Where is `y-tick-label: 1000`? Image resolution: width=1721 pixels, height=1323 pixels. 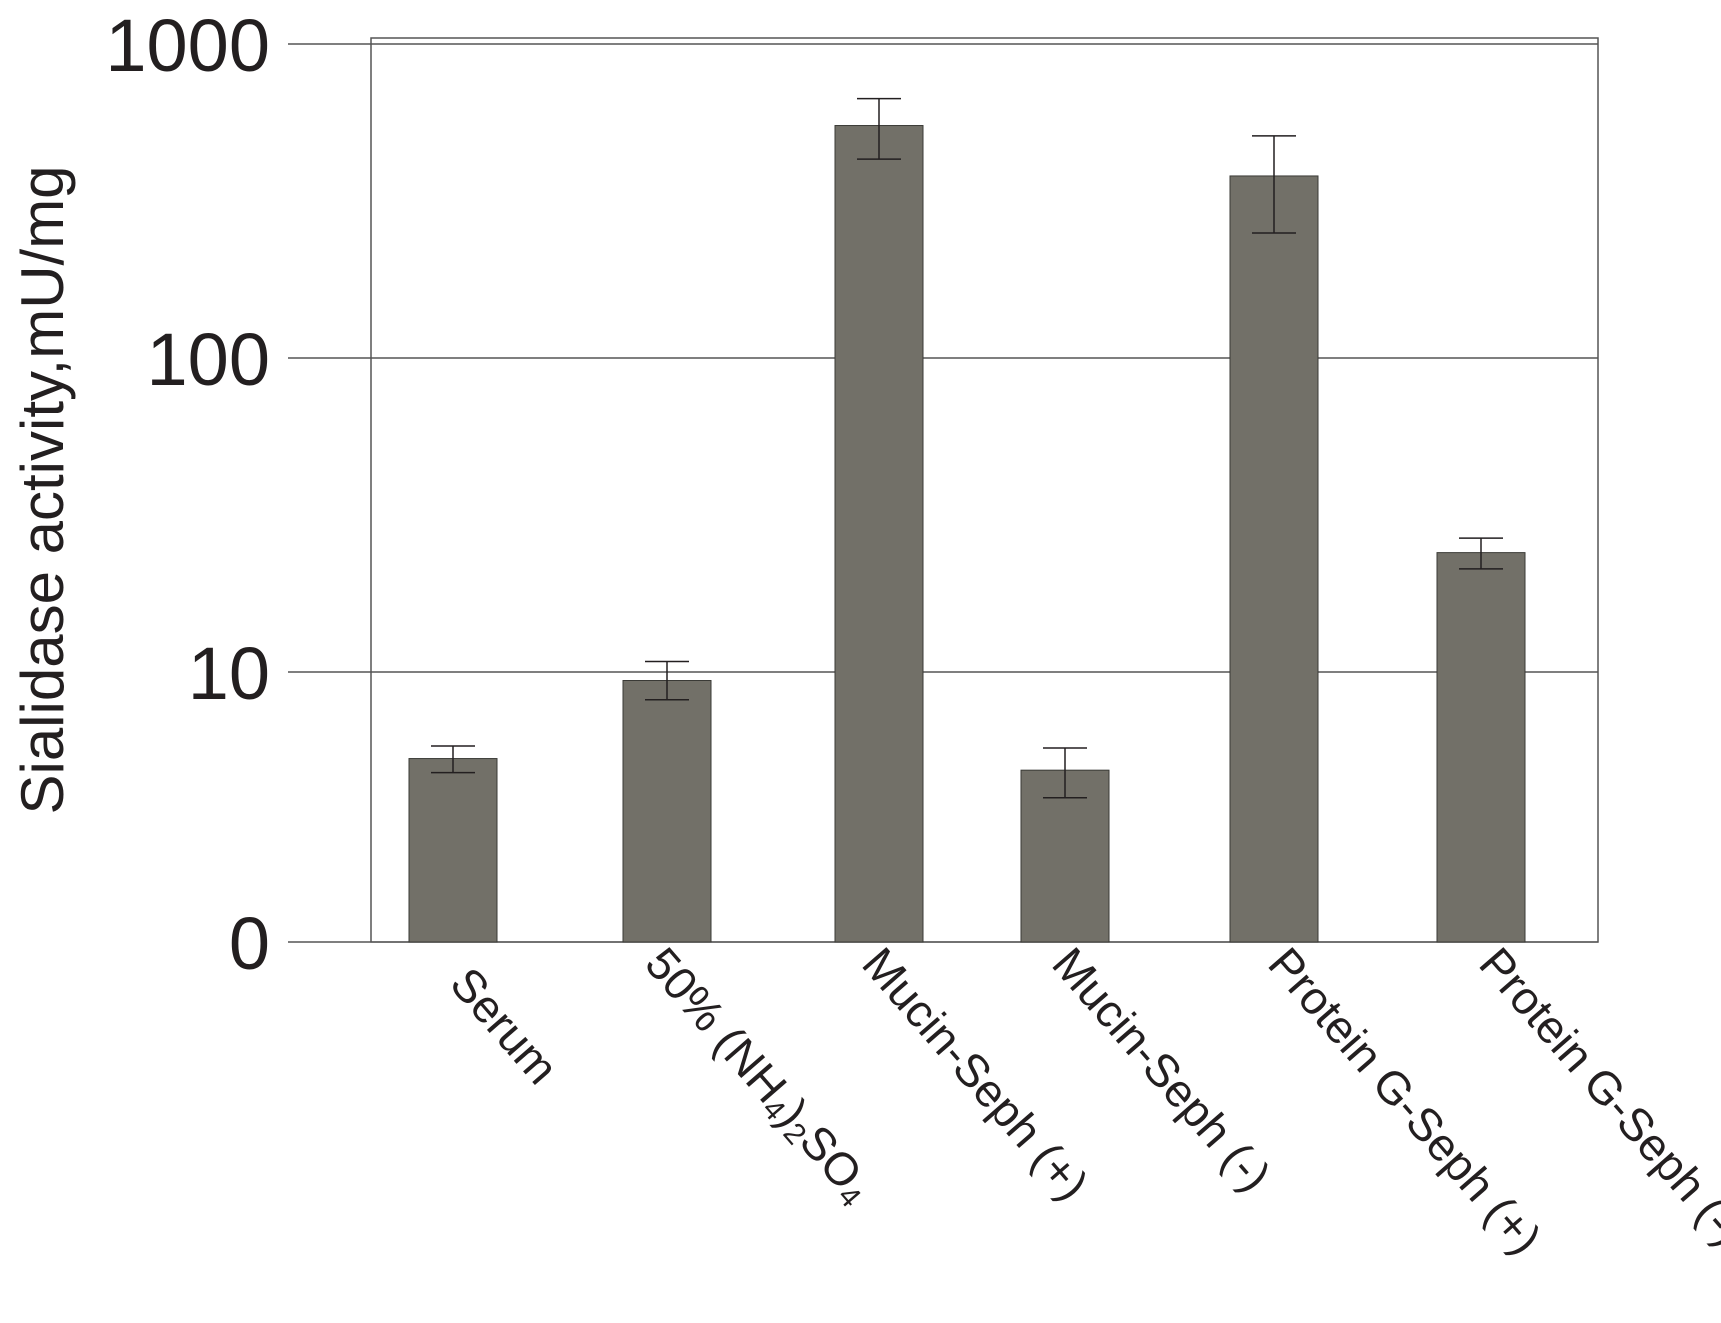
y-tick-label: 1000 is located at coordinates (187, 45).